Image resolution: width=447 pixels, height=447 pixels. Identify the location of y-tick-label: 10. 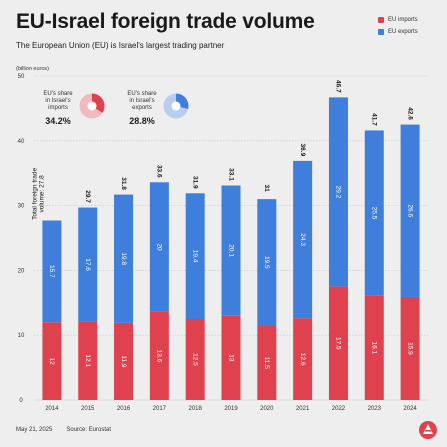
(21, 336).